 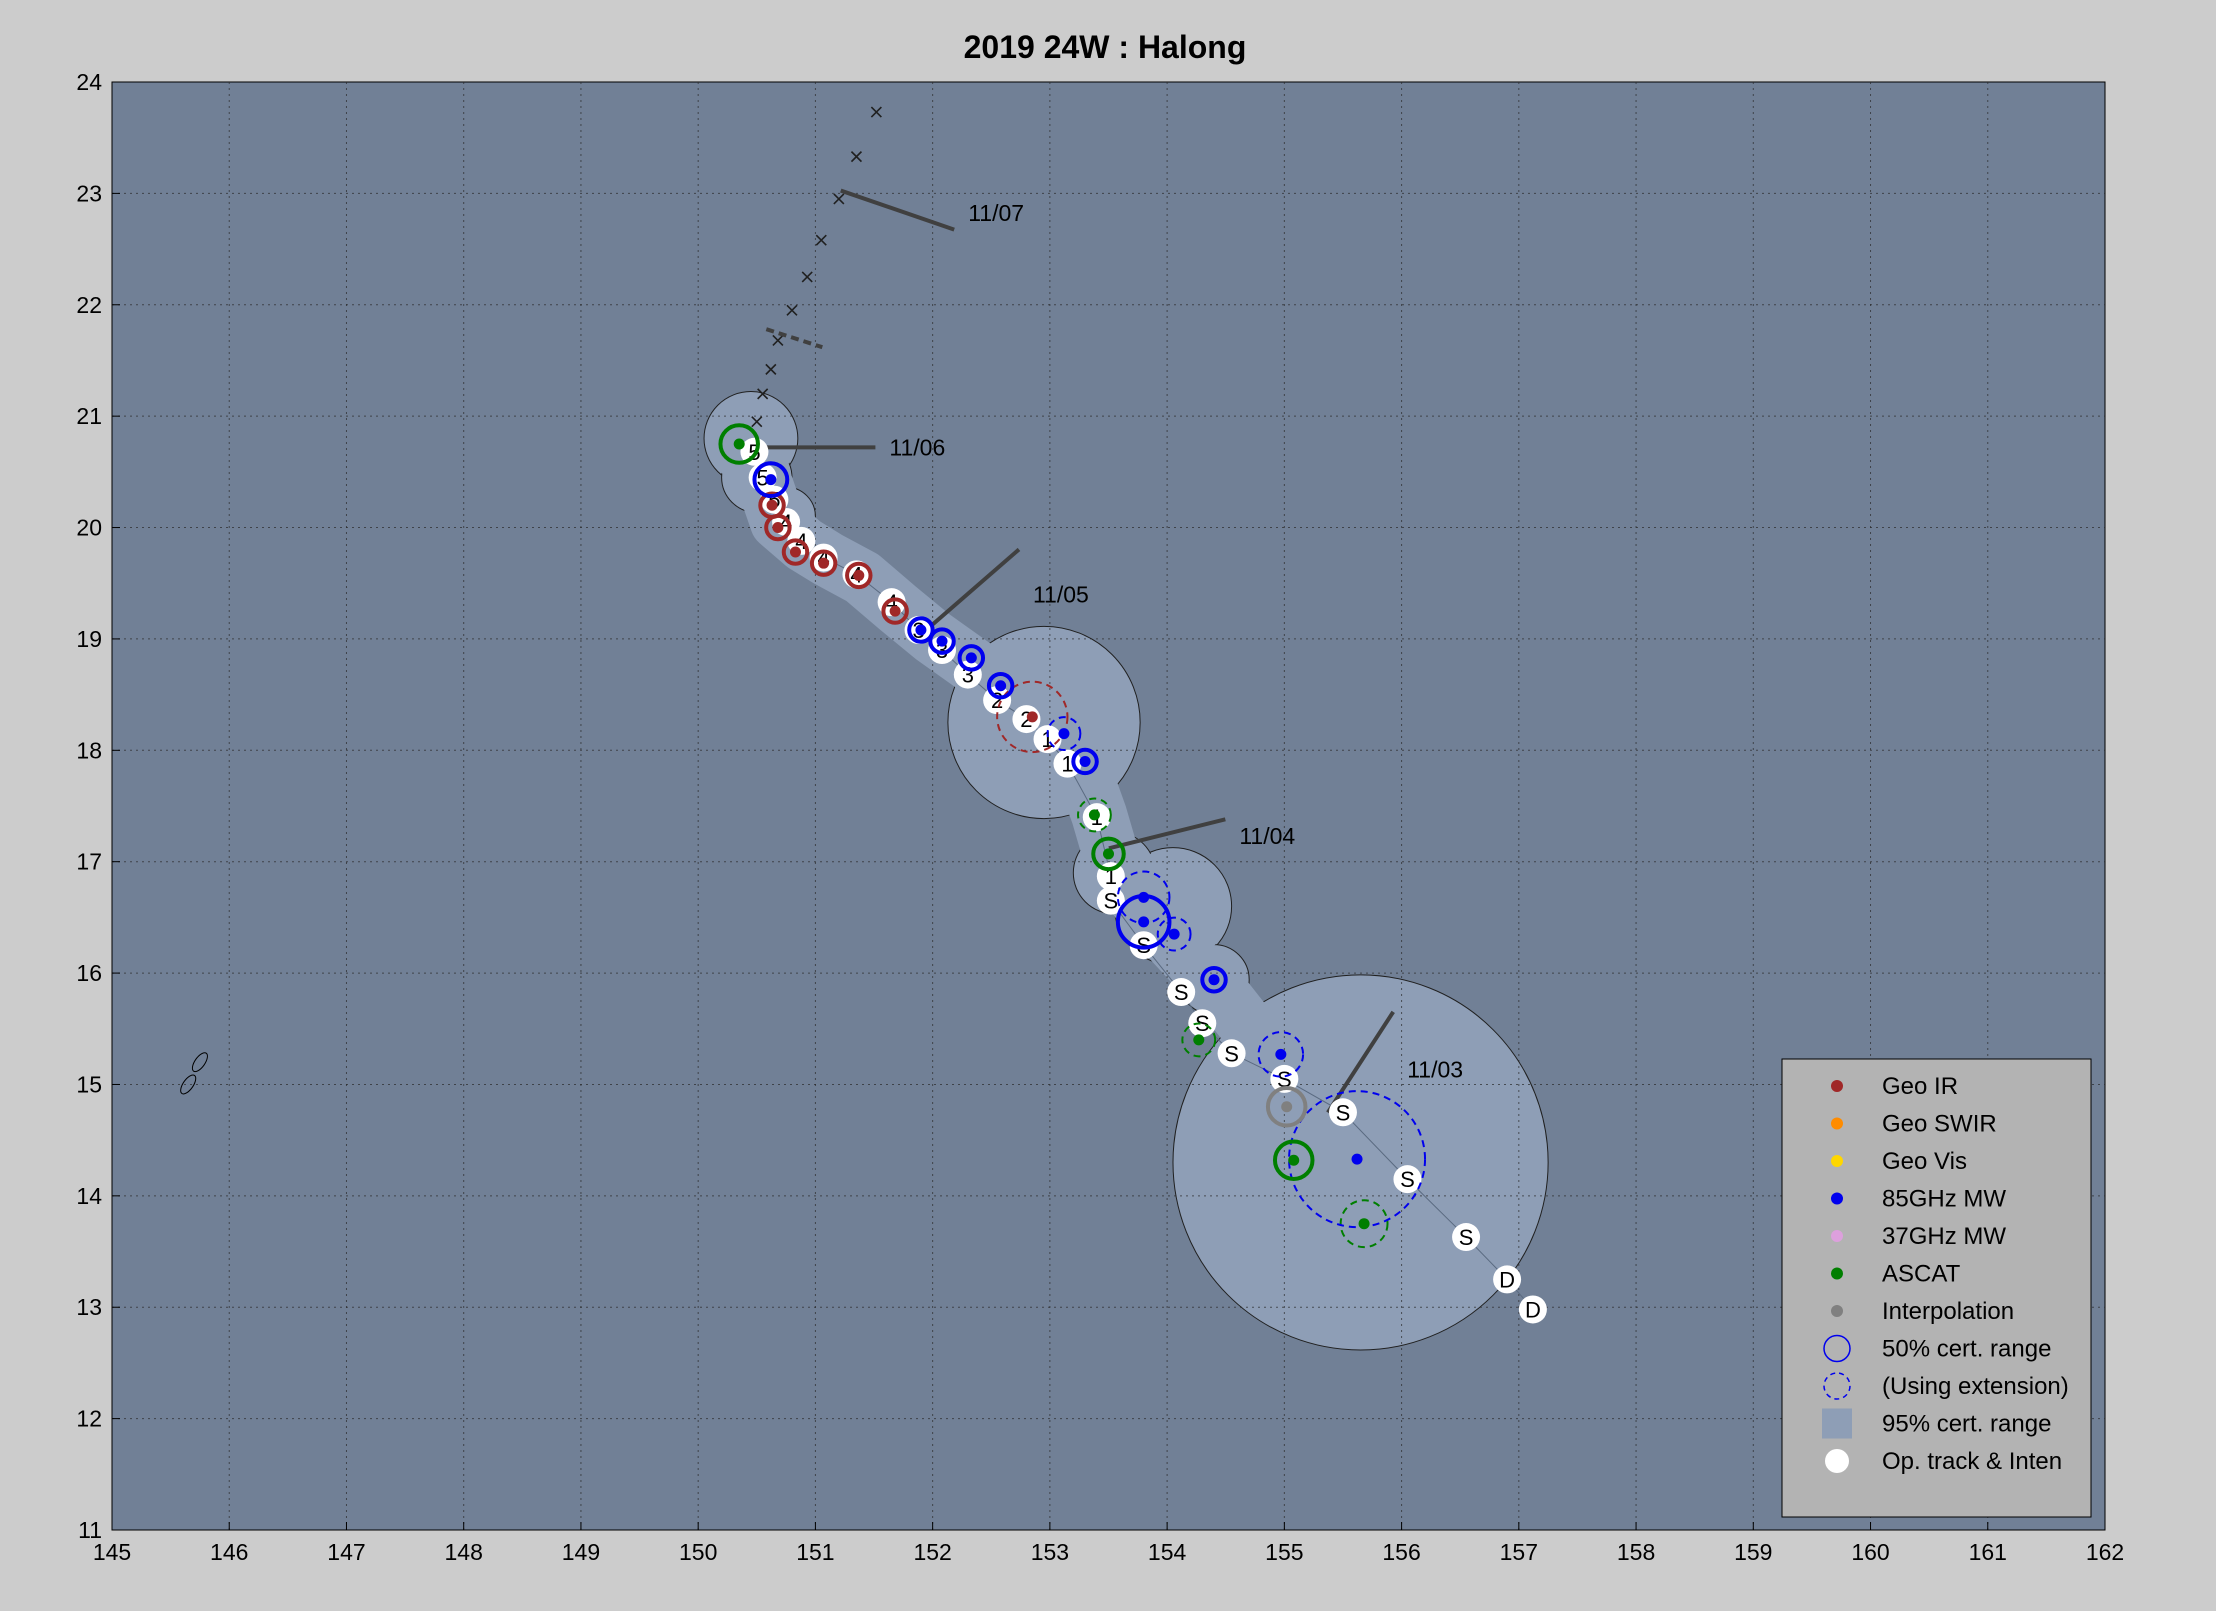 I want to click on x-tick-label: 160, so click(x=1870, y=1552).